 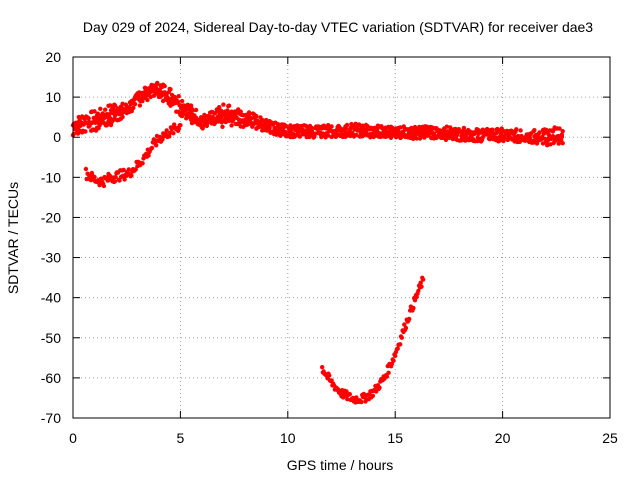 What do you see at coordinates (53, 57) in the screenshot?
I see `y-tick-label: 20` at bounding box center [53, 57].